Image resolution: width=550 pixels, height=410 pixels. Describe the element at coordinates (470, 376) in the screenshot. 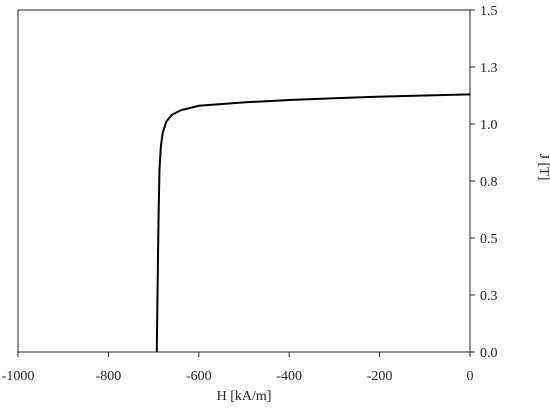

I see `x-tick-label: 0` at that location.